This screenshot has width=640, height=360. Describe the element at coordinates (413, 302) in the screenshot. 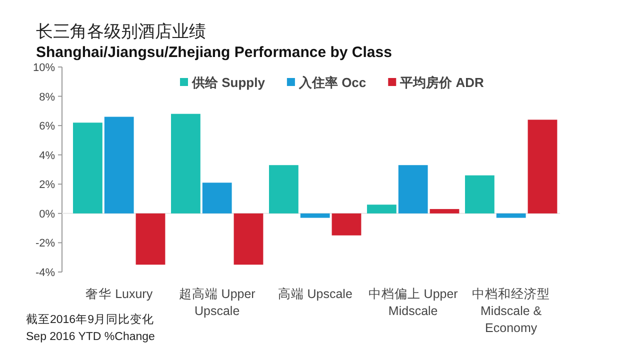

I see `x-tick-label: 中档偏上 Upper Midscale` at that location.